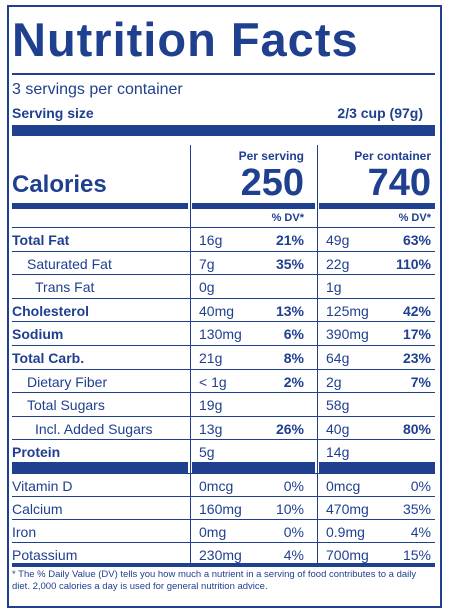  Describe the element at coordinates (207, 452) in the screenshot. I see `serving-amount: 5g` at that location.